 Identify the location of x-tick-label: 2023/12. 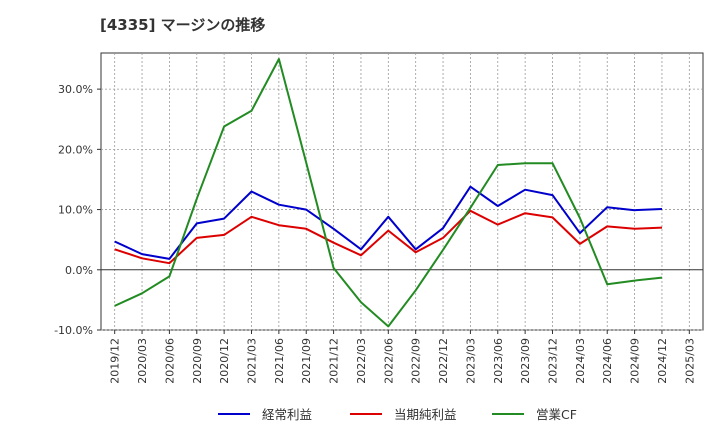
(553, 361).